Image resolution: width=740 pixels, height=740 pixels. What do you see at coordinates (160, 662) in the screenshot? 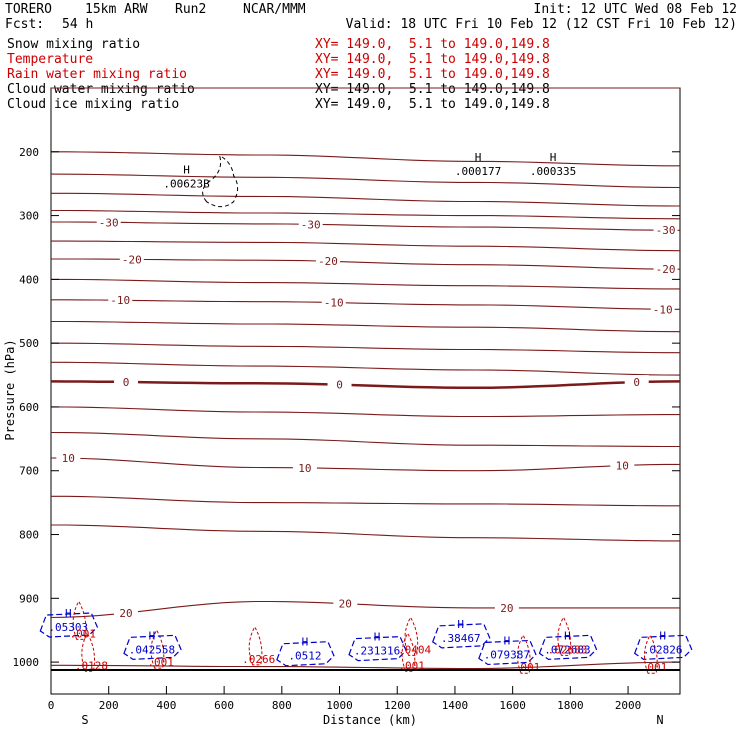
I see `rain-water-label-value-2: .001` at bounding box center [160, 662].